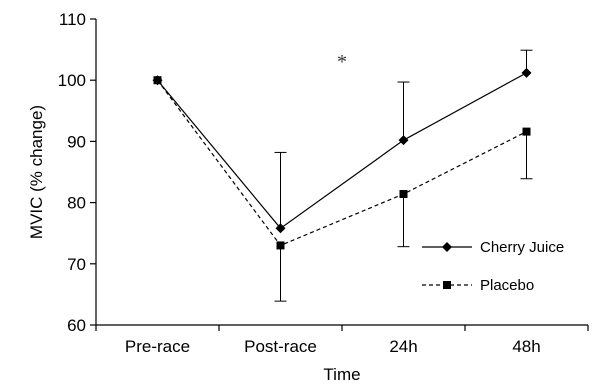 The image size is (604, 385). Describe the element at coordinates (403, 346) in the screenshot. I see `x-tick-label: 24h` at that location.